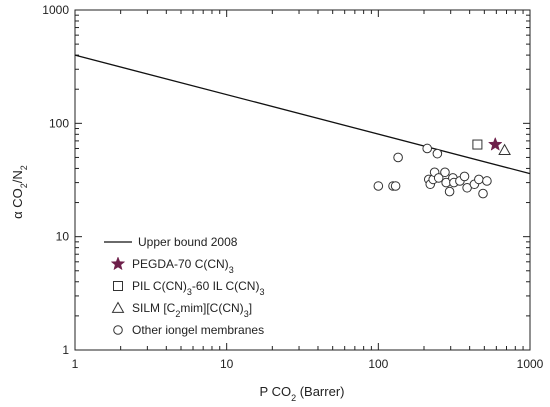 Image resolution: width=550 pixels, height=407 pixels. I want to click on square-data-point, so click(477, 144).